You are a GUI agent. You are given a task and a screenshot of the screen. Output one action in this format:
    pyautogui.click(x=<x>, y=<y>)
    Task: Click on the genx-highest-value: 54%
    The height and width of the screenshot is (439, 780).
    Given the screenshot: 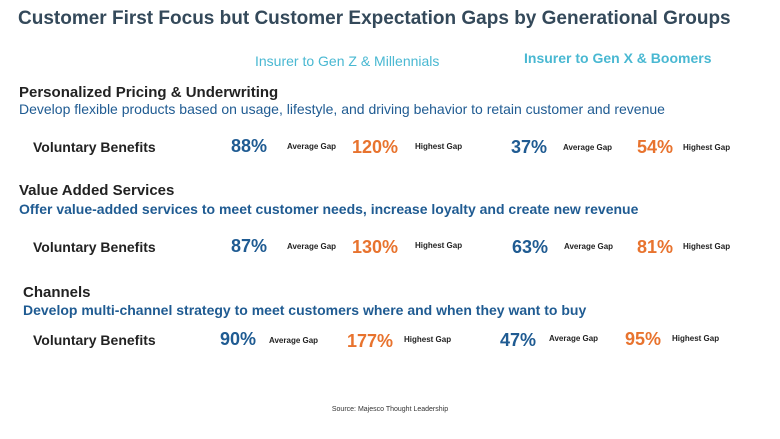 What is the action you would take?
    pyautogui.click(x=655, y=147)
    